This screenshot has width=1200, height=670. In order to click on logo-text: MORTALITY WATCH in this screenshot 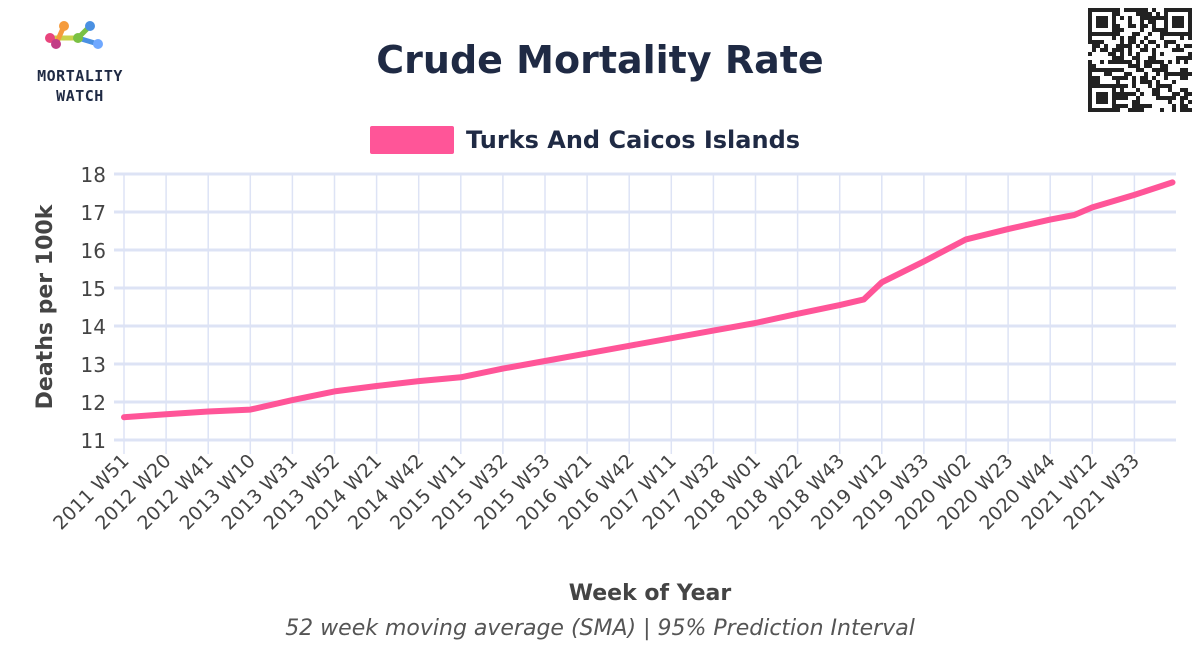, I will do `click(80, 86)`.